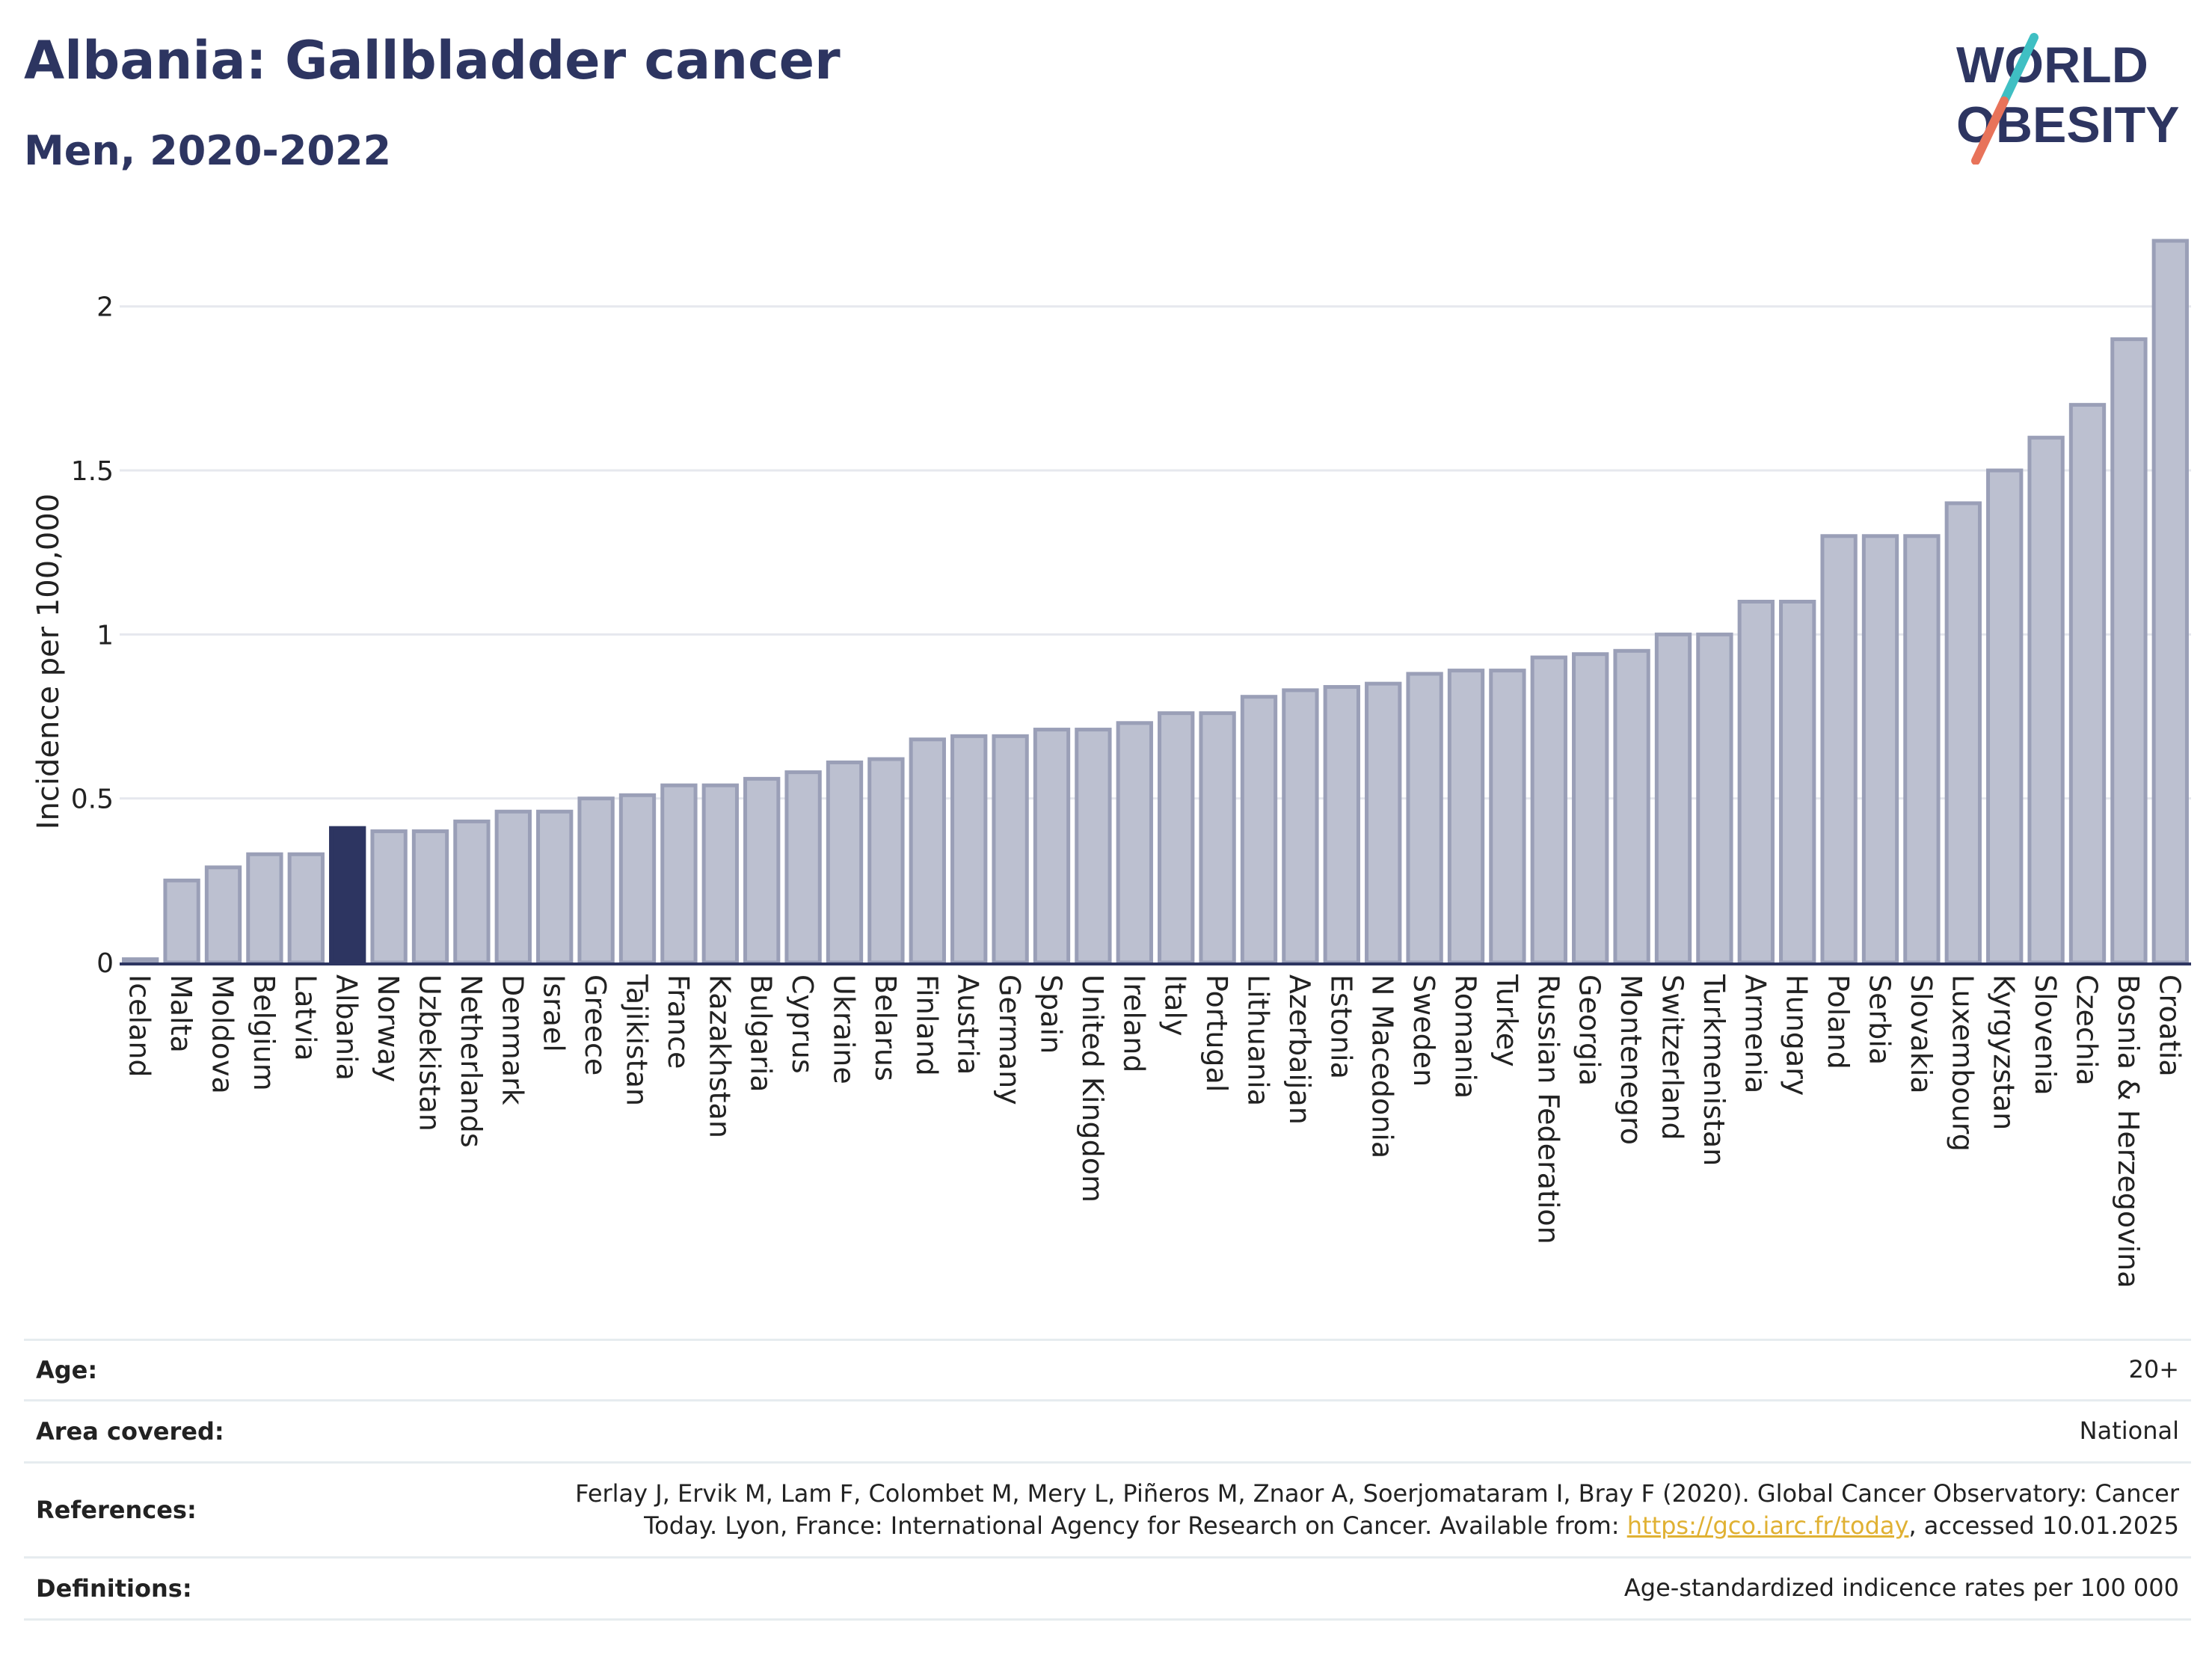 The image size is (2212, 1655). Describe the element at coordinates (432, 60) in the screenshot. I see `chart-title: Albania: Gallbladder cancer` at that location.